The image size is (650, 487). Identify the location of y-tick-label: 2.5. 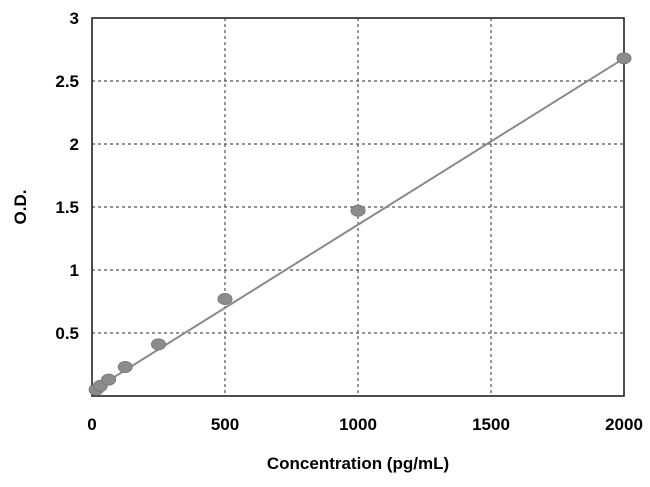
(67, 81).